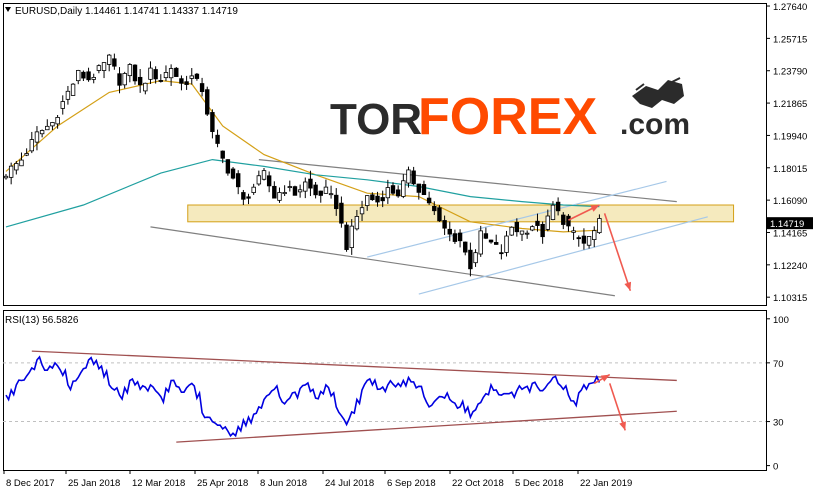 The height and width of the screenshot is (499, 815). I want to click on current-price-tag: 1.14719, so click(790, 223).